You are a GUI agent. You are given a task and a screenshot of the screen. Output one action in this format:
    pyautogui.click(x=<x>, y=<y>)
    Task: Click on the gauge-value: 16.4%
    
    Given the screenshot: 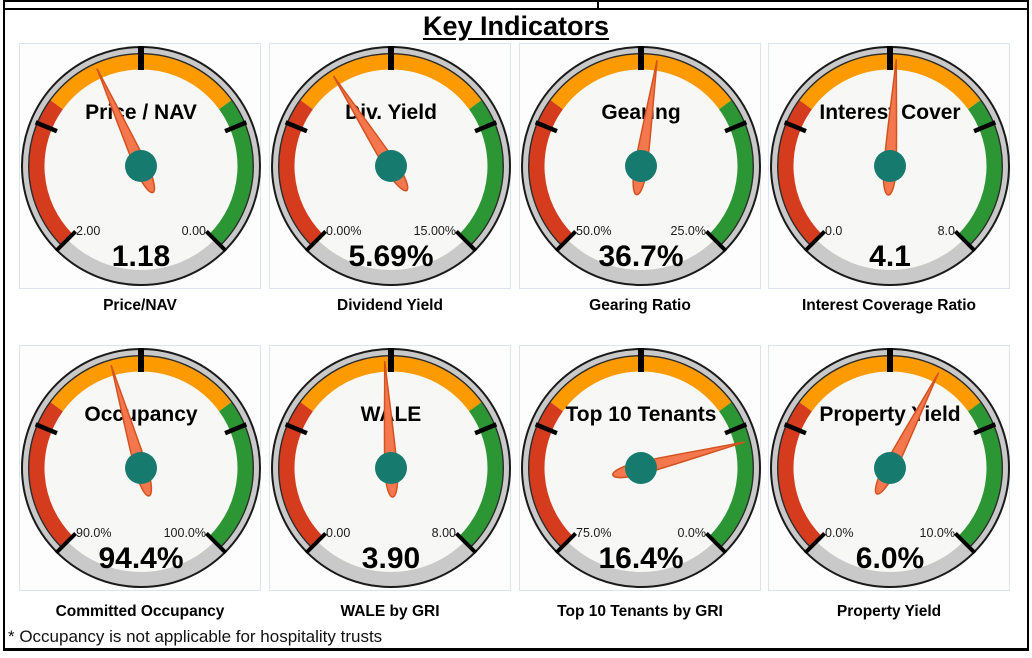 What is the action you would take?
    pyautogui.click(x=640, y=558)
    